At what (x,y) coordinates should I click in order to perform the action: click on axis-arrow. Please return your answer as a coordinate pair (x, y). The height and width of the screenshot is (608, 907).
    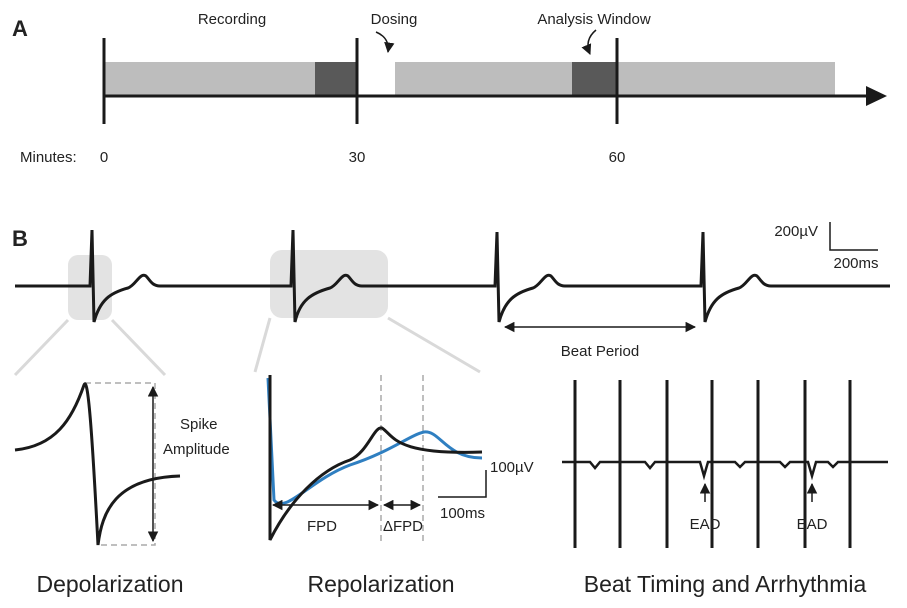
    Looking at the image, I should click on (876, 96).